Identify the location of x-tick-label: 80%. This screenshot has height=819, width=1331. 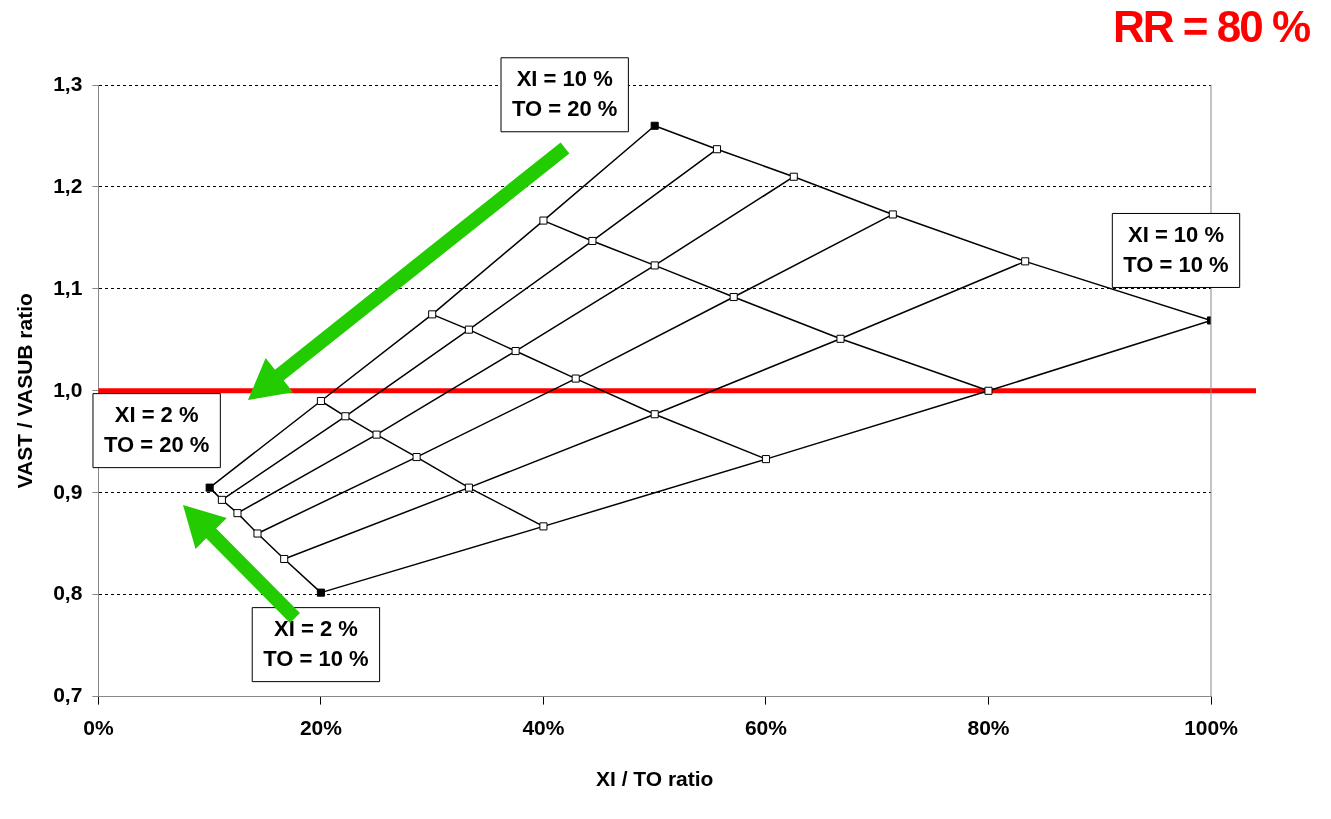
(988, 727).